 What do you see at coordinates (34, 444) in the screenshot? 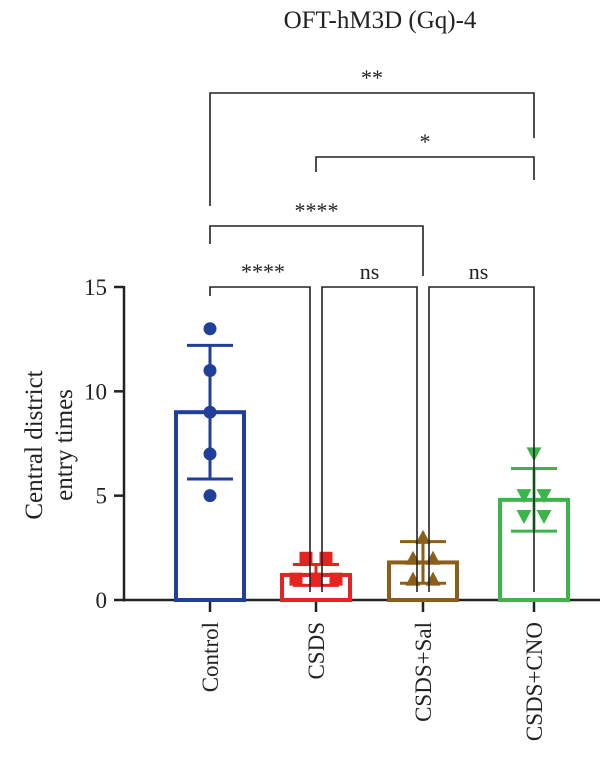
I see `y-axis-label-line-1: Central district` at bounding box center [34, 444].